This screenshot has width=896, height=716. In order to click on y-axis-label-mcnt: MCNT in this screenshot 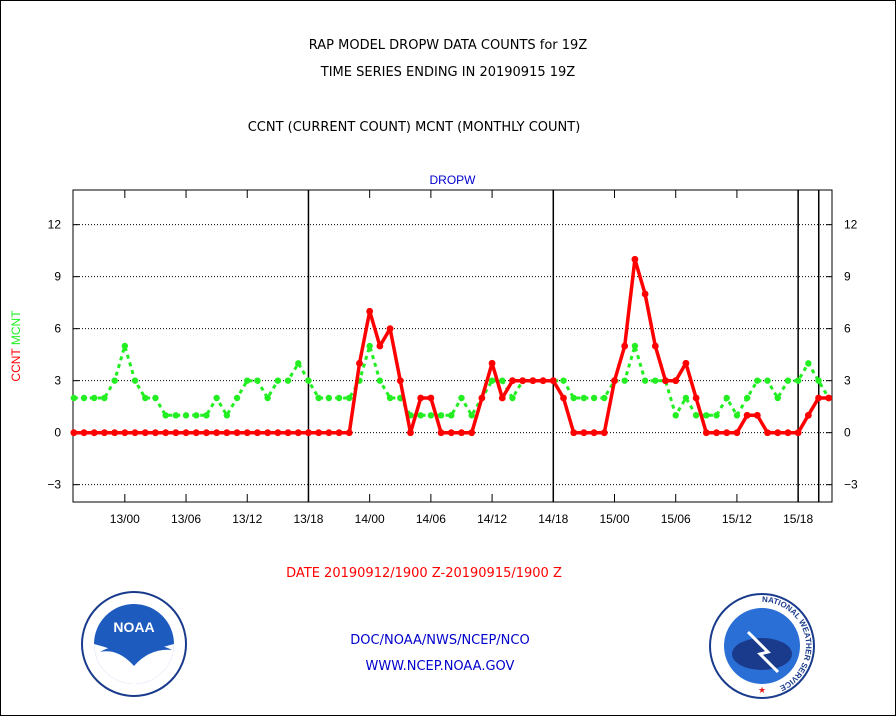, I will do `click(16, 327)`.